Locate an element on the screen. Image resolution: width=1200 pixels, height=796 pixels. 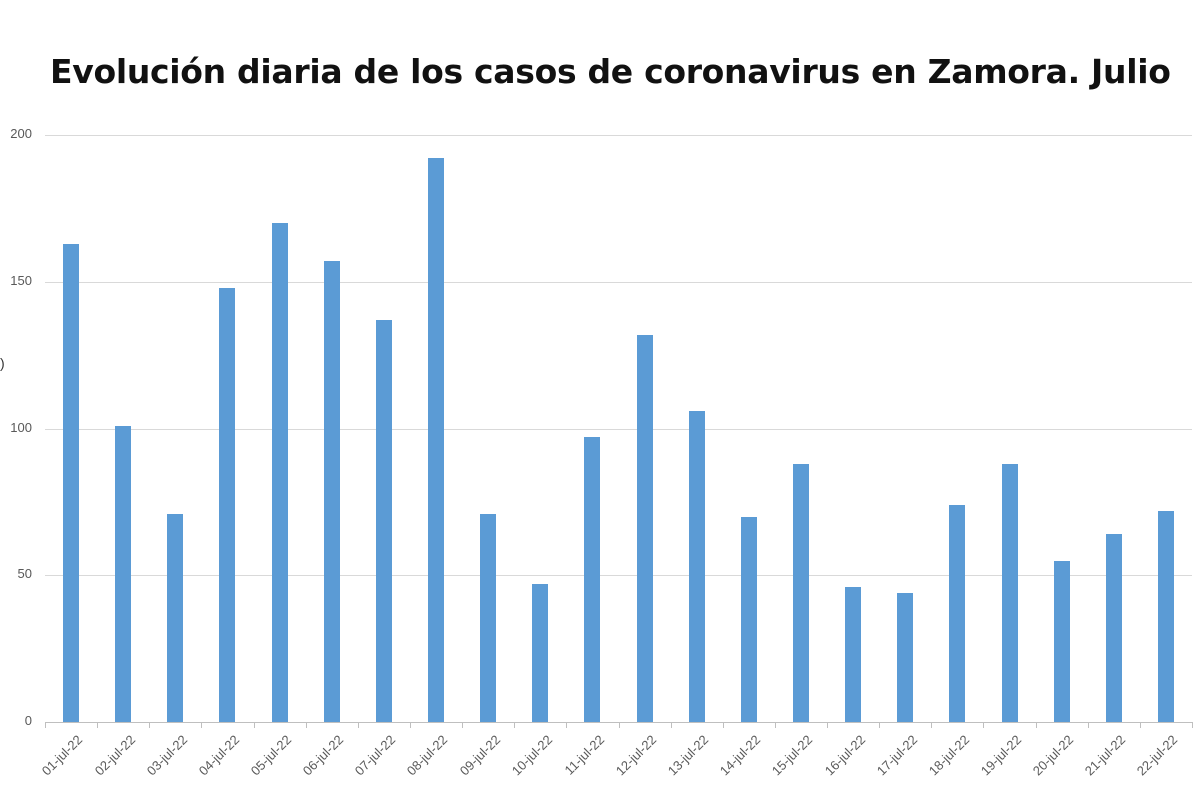
x-tick-label: 19-jul-22 is located at coordinates (1001, 755).